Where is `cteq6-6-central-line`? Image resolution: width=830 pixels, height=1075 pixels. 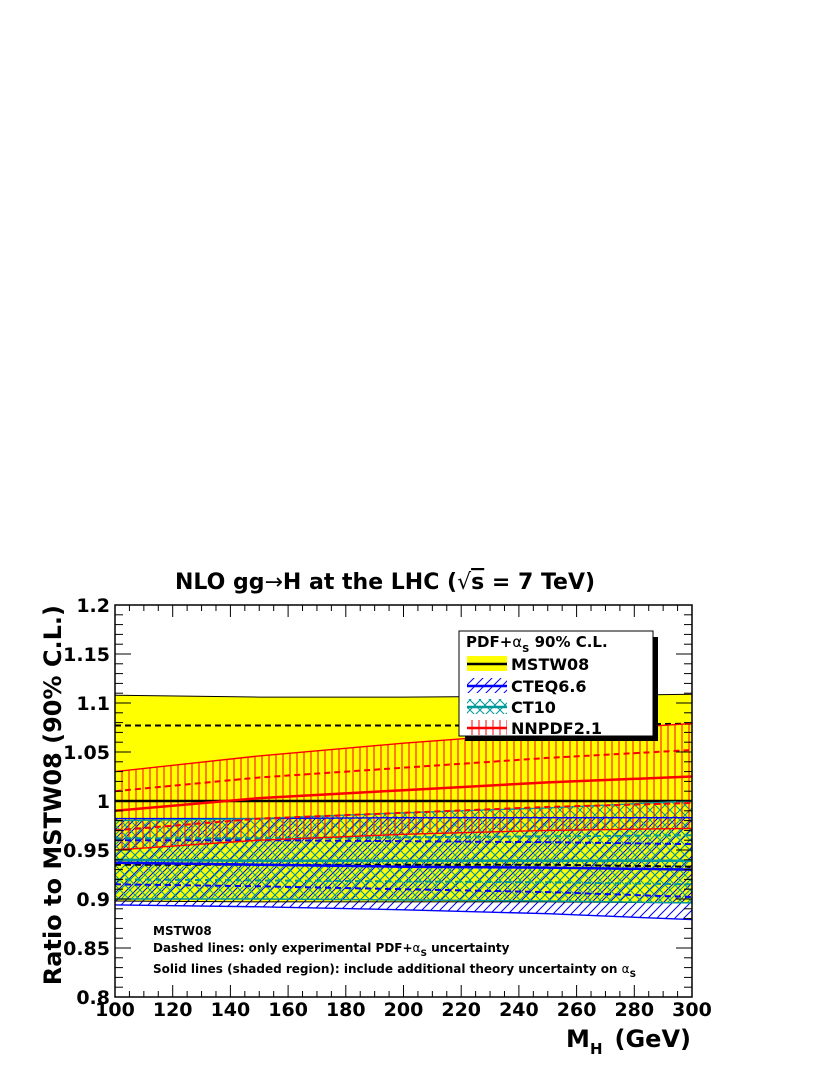 cteq6-6-central-line is located at coordinates (403, 866).